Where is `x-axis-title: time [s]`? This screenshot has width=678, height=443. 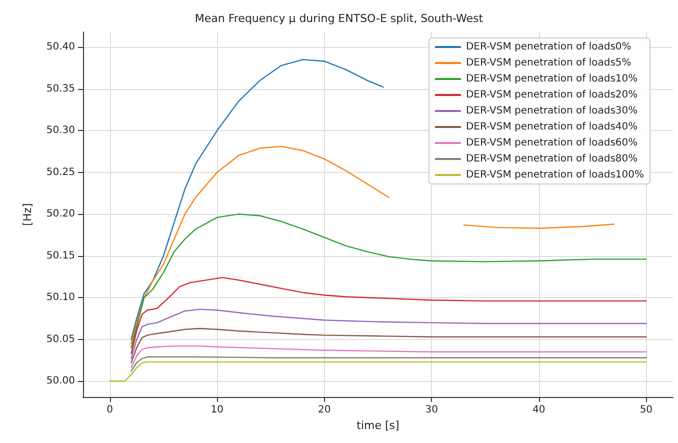 x-axis-title: time [s] is located at coordinates (378, 425).